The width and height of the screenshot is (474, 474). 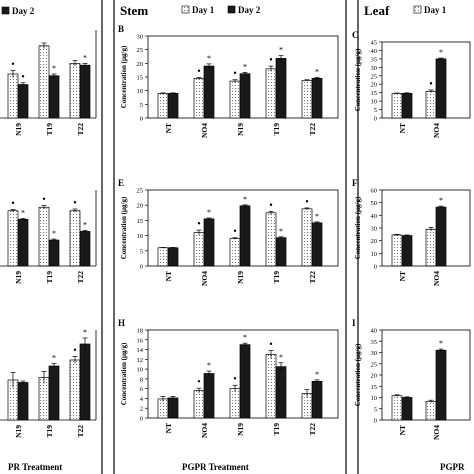 I want to click on stem-section-title: Stem, so click(x=134, y=10).